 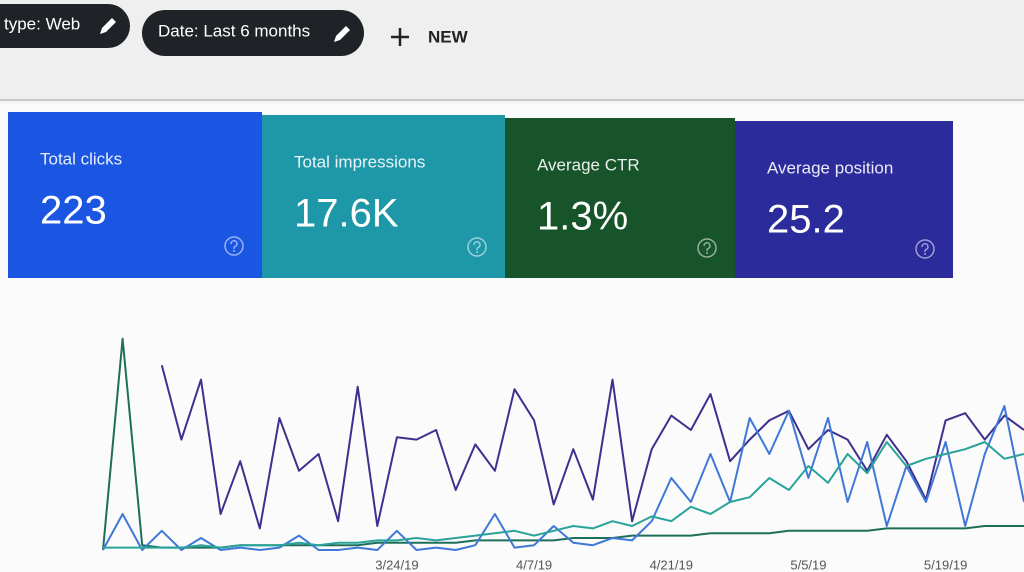 I want to click on card-value: 1.3%, so click(x=582, y=217).